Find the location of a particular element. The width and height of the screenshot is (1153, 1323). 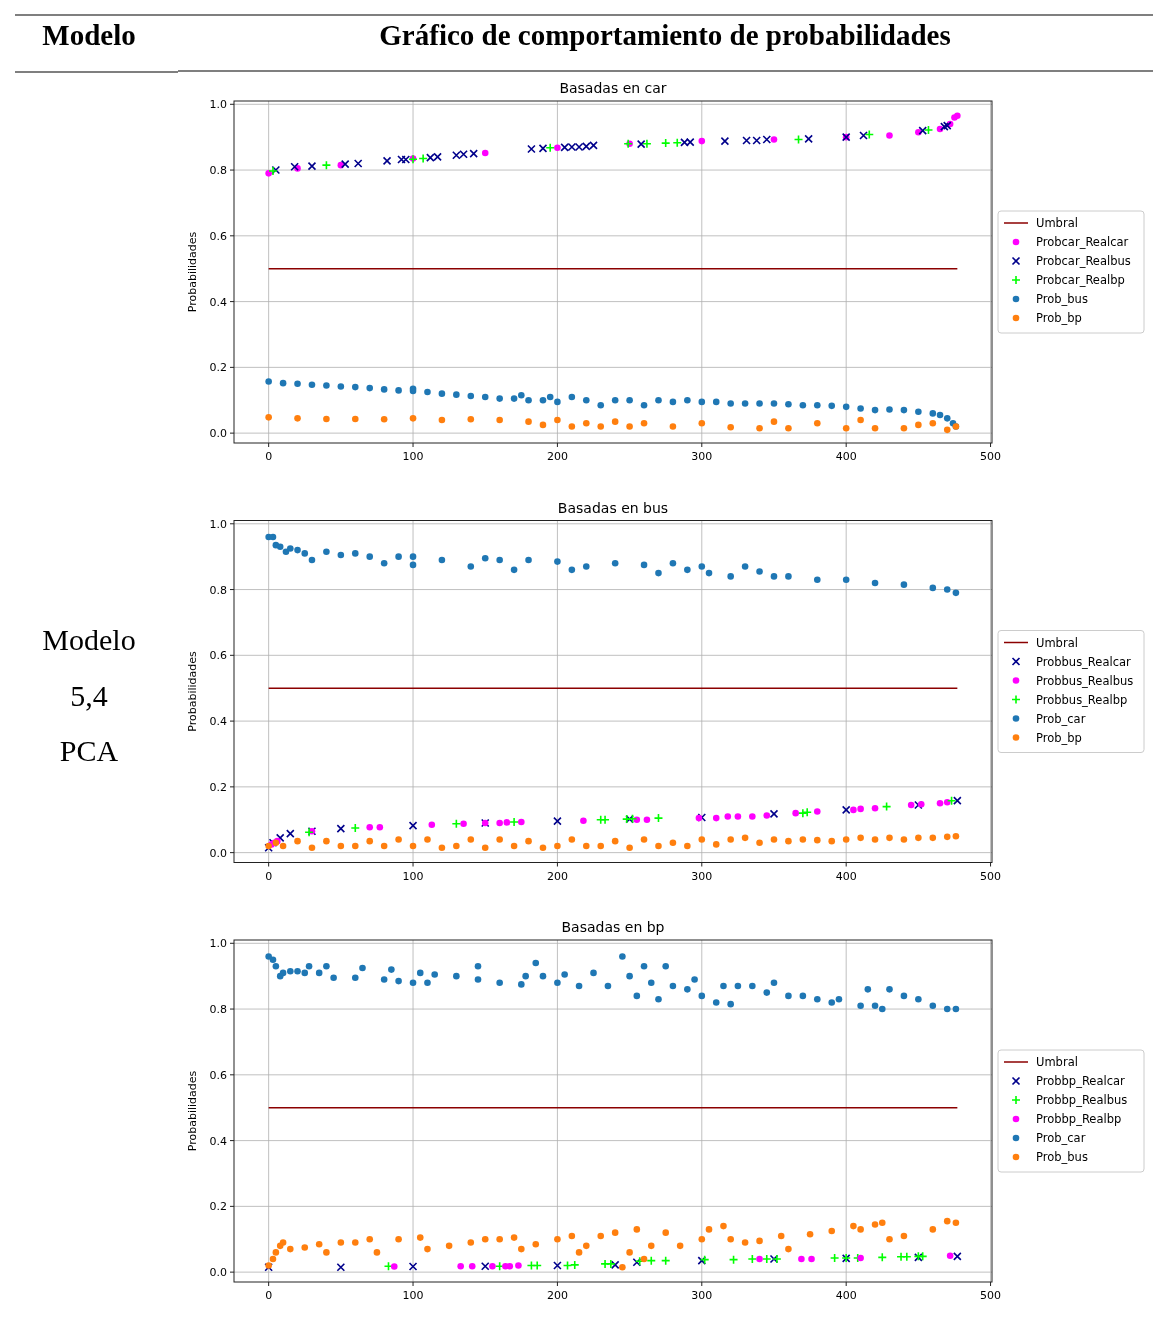

legend-label: Probbp_Realcar is located at coordinates (1081, 1081).